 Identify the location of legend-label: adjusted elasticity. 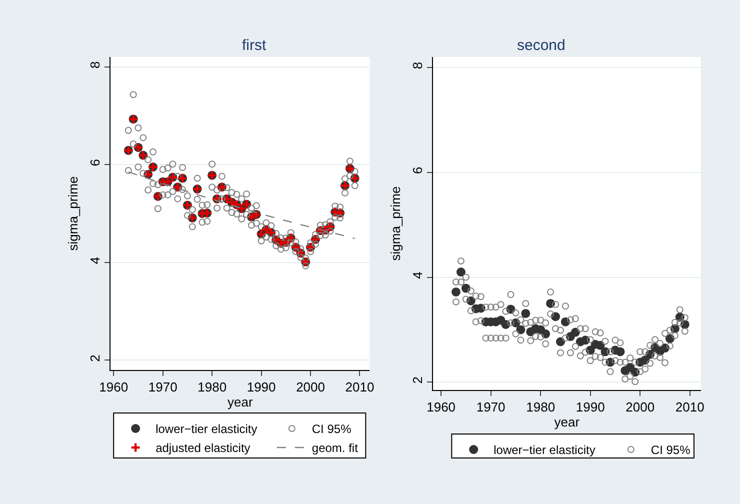
(203, 448).